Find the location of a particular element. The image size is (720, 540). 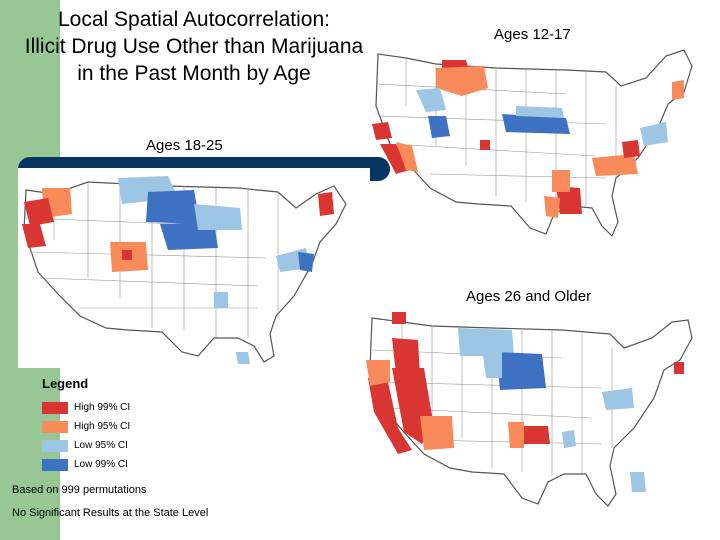

title-line-3: in the Past Month by Age is located at coordinates (194, 73).